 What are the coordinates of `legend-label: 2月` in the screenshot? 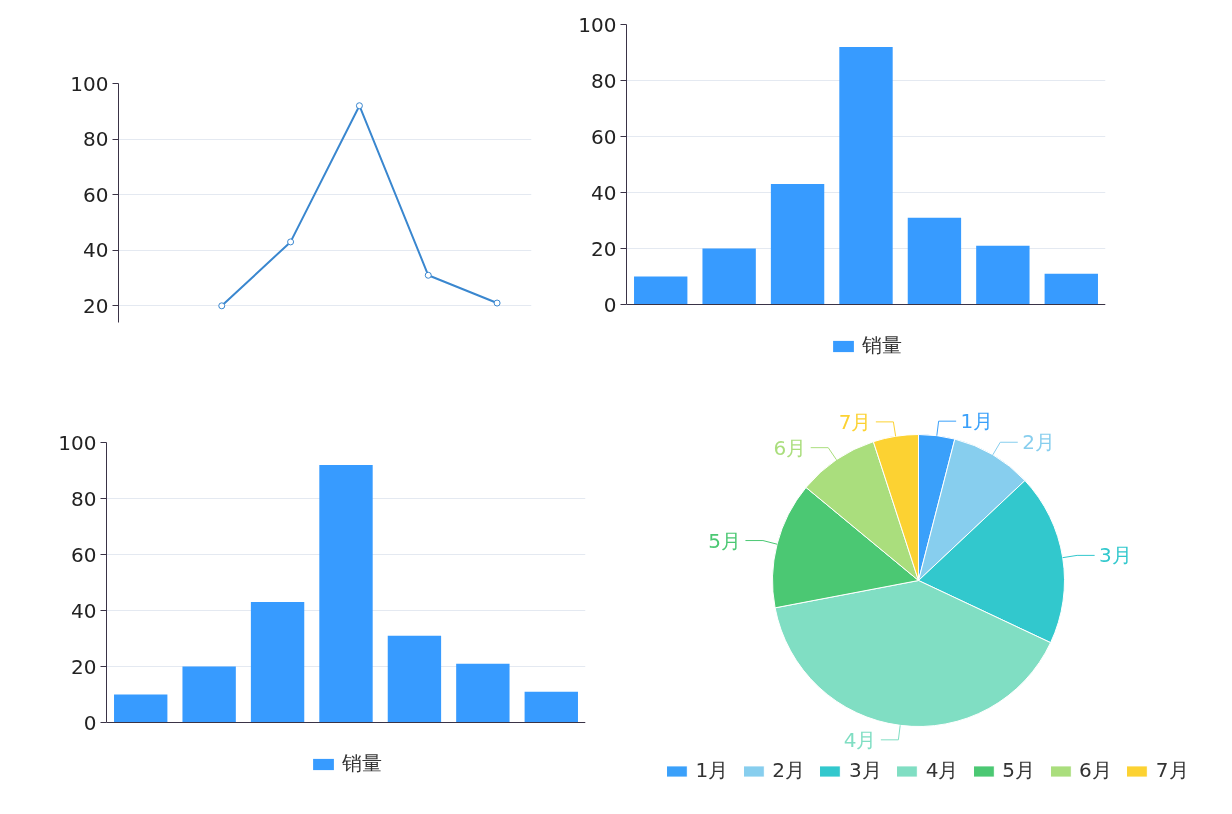 It's located at (788, 770).